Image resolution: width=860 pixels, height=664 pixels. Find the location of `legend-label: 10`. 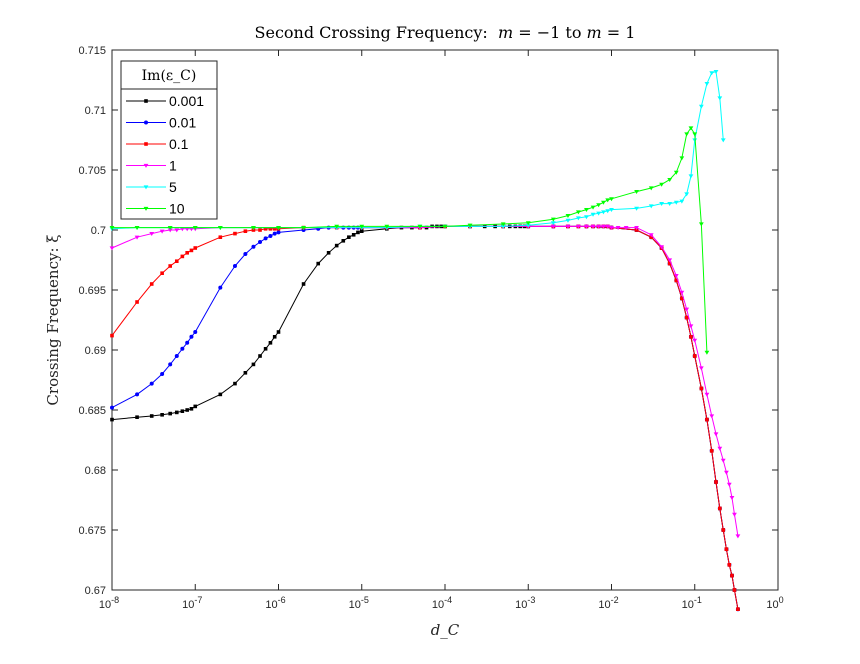

legend-label: 10 is located at coordinates (177, 209).